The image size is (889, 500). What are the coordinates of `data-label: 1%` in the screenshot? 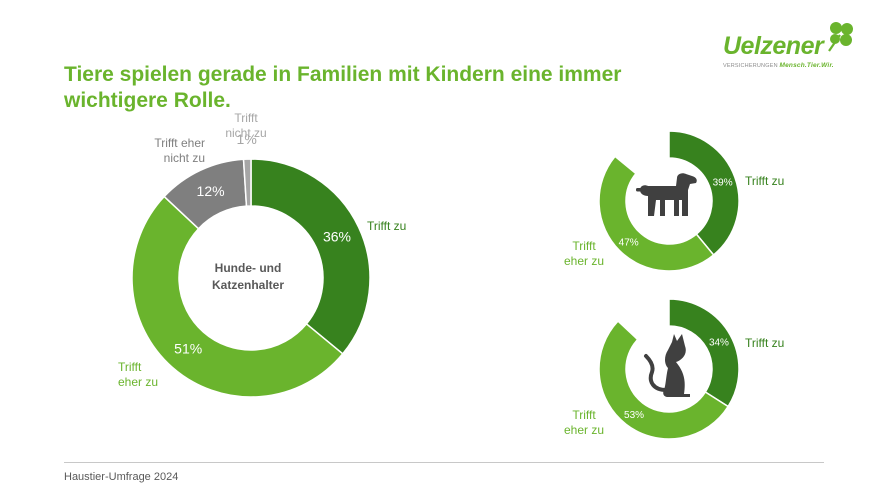 It's located at (247, 139).